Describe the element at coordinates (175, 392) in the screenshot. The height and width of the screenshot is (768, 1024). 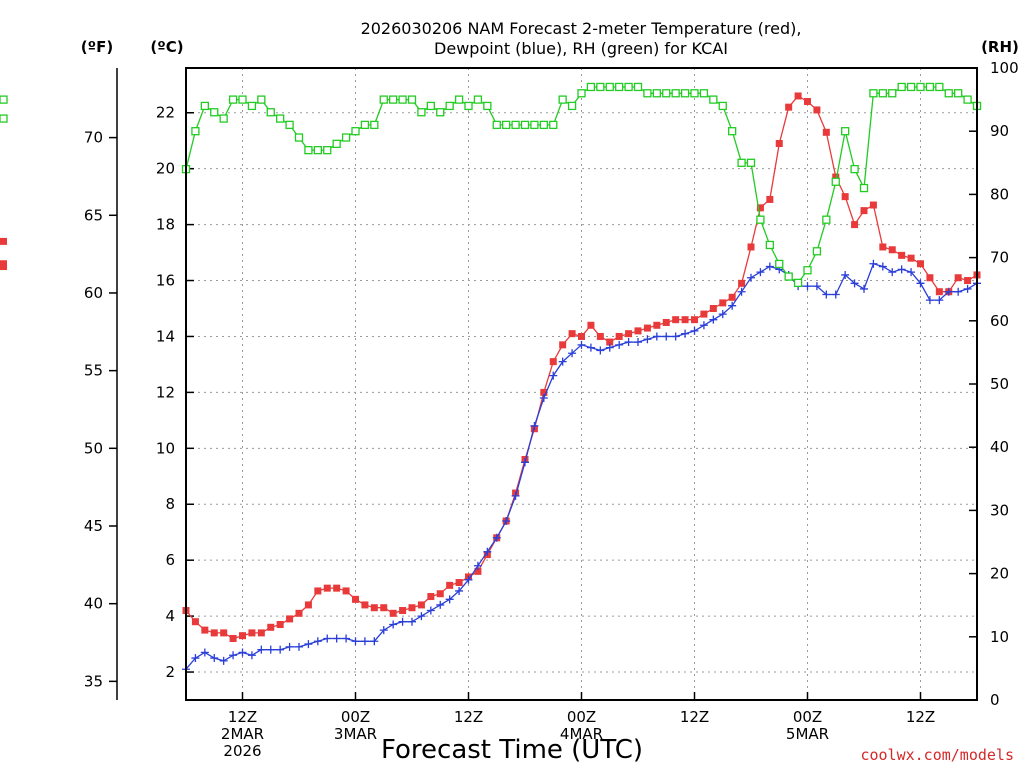
I see `celsius-axis: 2 4 6 8 10 12 14 16 18 20 22` at that location.